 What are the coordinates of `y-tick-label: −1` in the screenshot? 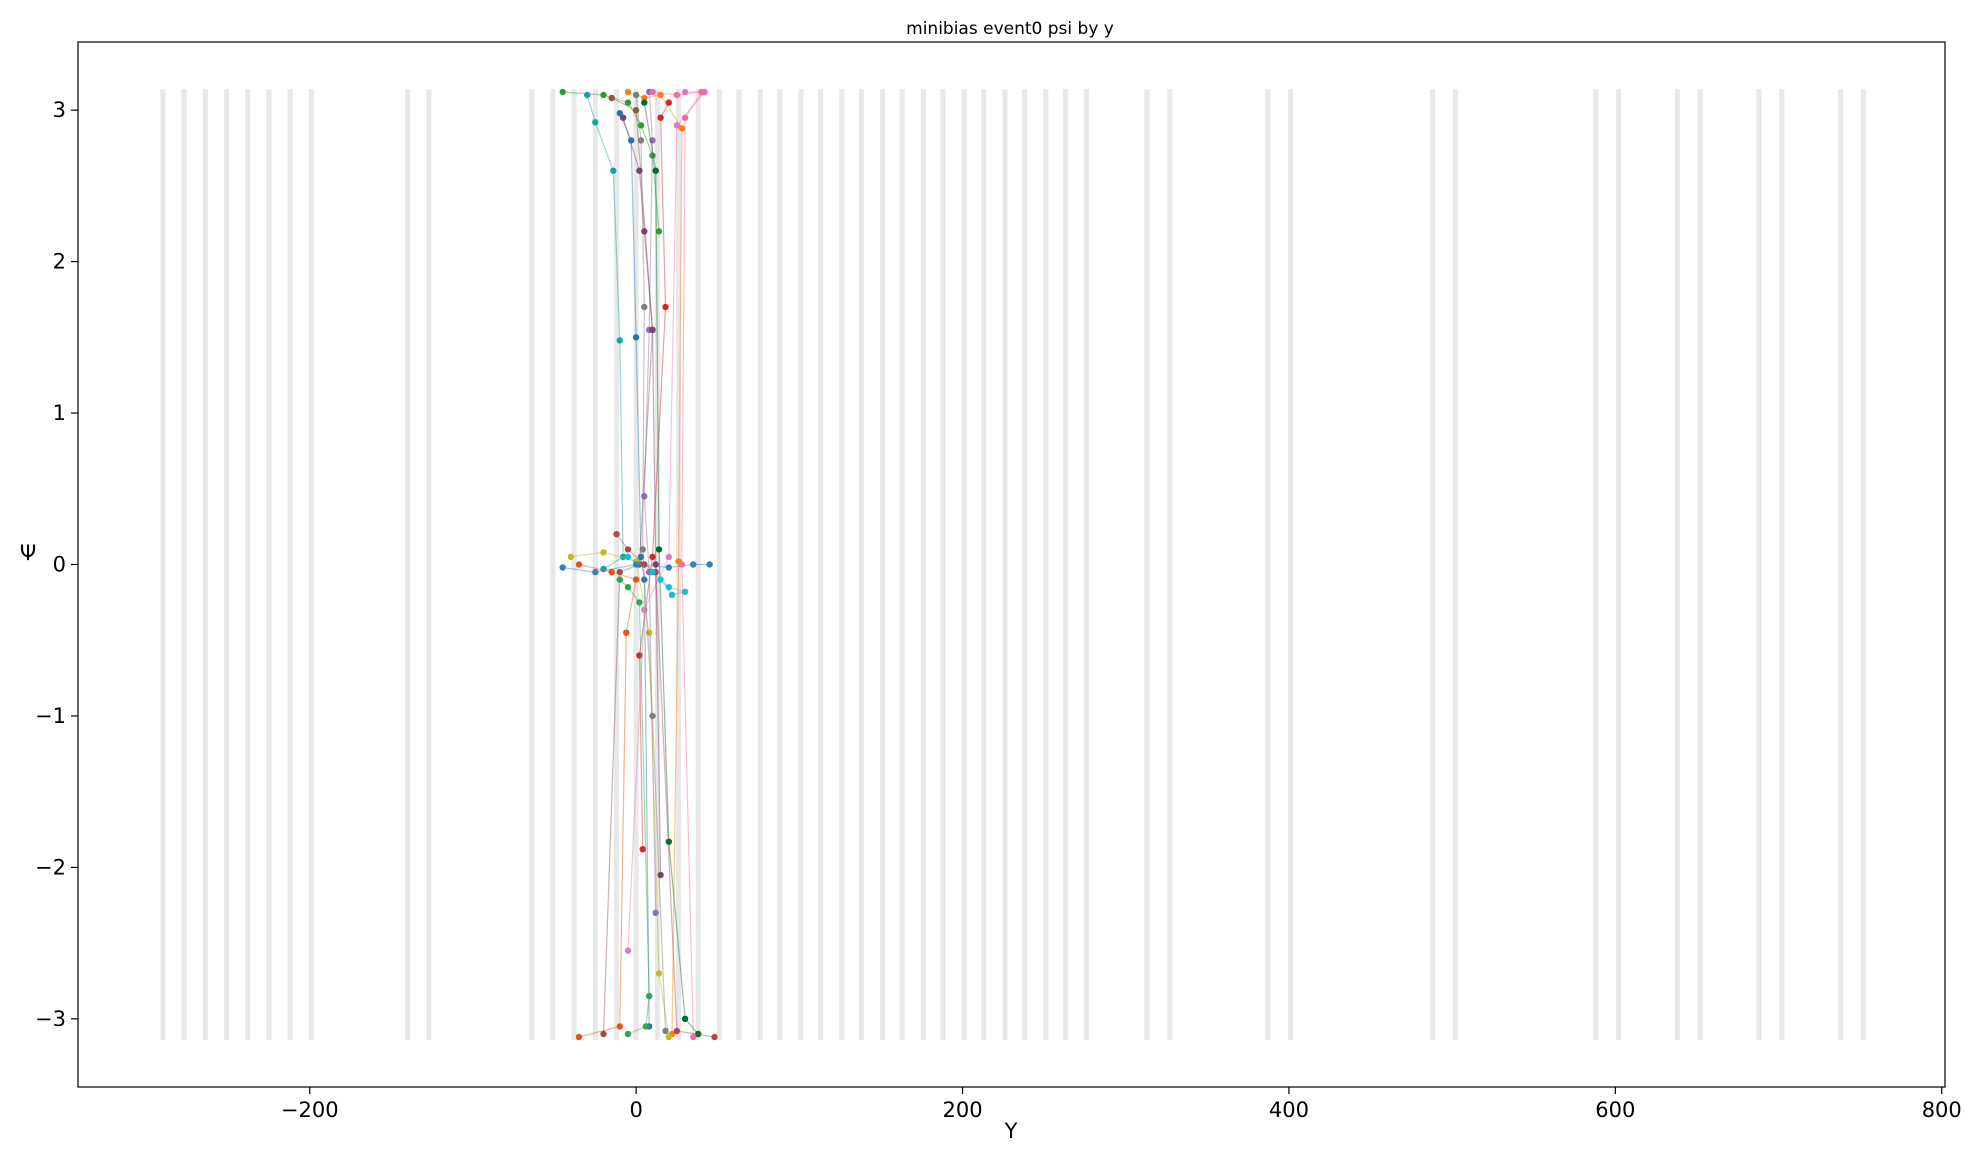 It's located at (50, 716).